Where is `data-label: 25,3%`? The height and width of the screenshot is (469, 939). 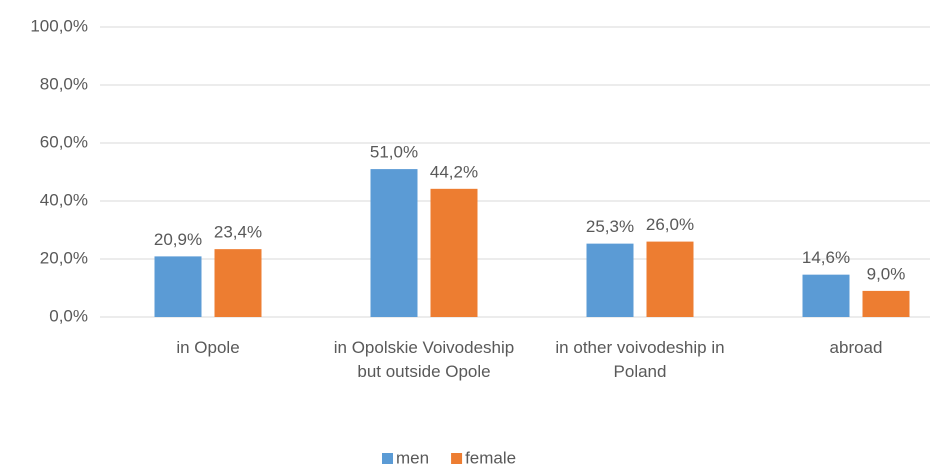
data-label: 25,3% is located at coordinates (610, 226).